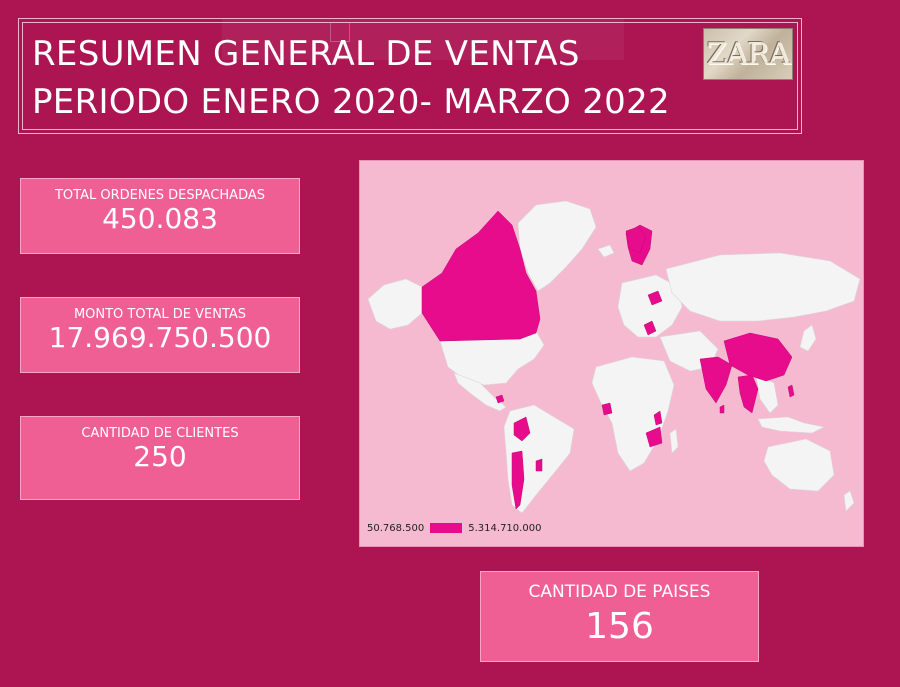  Describe the element at coordinates (650, 328) in the screenshot. I see `caucasus-shape` at that location.